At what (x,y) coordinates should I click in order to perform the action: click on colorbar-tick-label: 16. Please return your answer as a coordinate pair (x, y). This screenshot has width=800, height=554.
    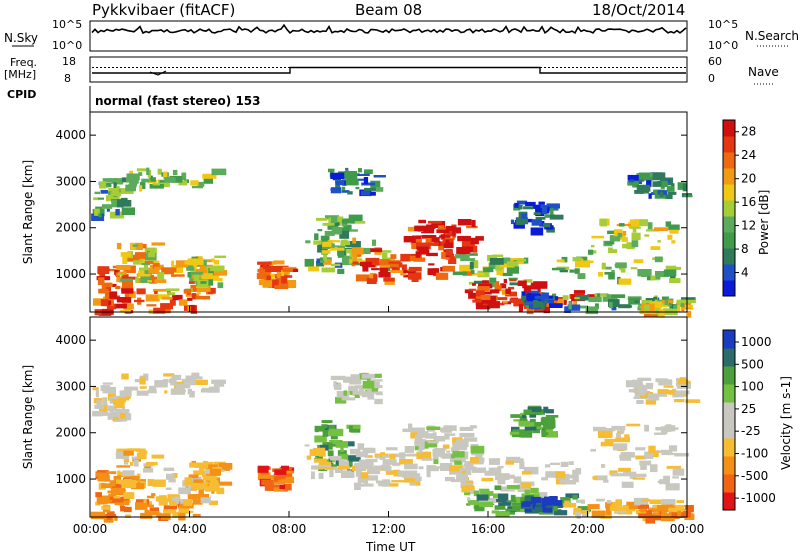
    Looking at the image, I should click on (748, 202).